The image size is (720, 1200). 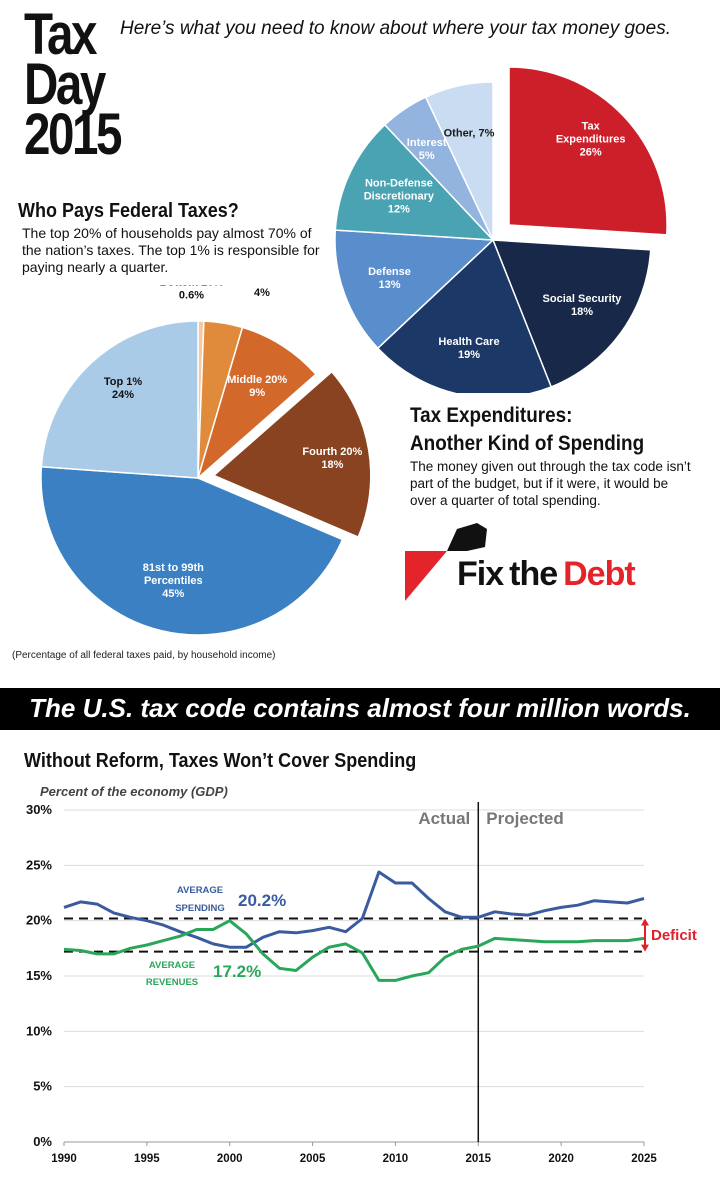 I want to click on title-line-tax: Tax, so click(x=61, y=34).